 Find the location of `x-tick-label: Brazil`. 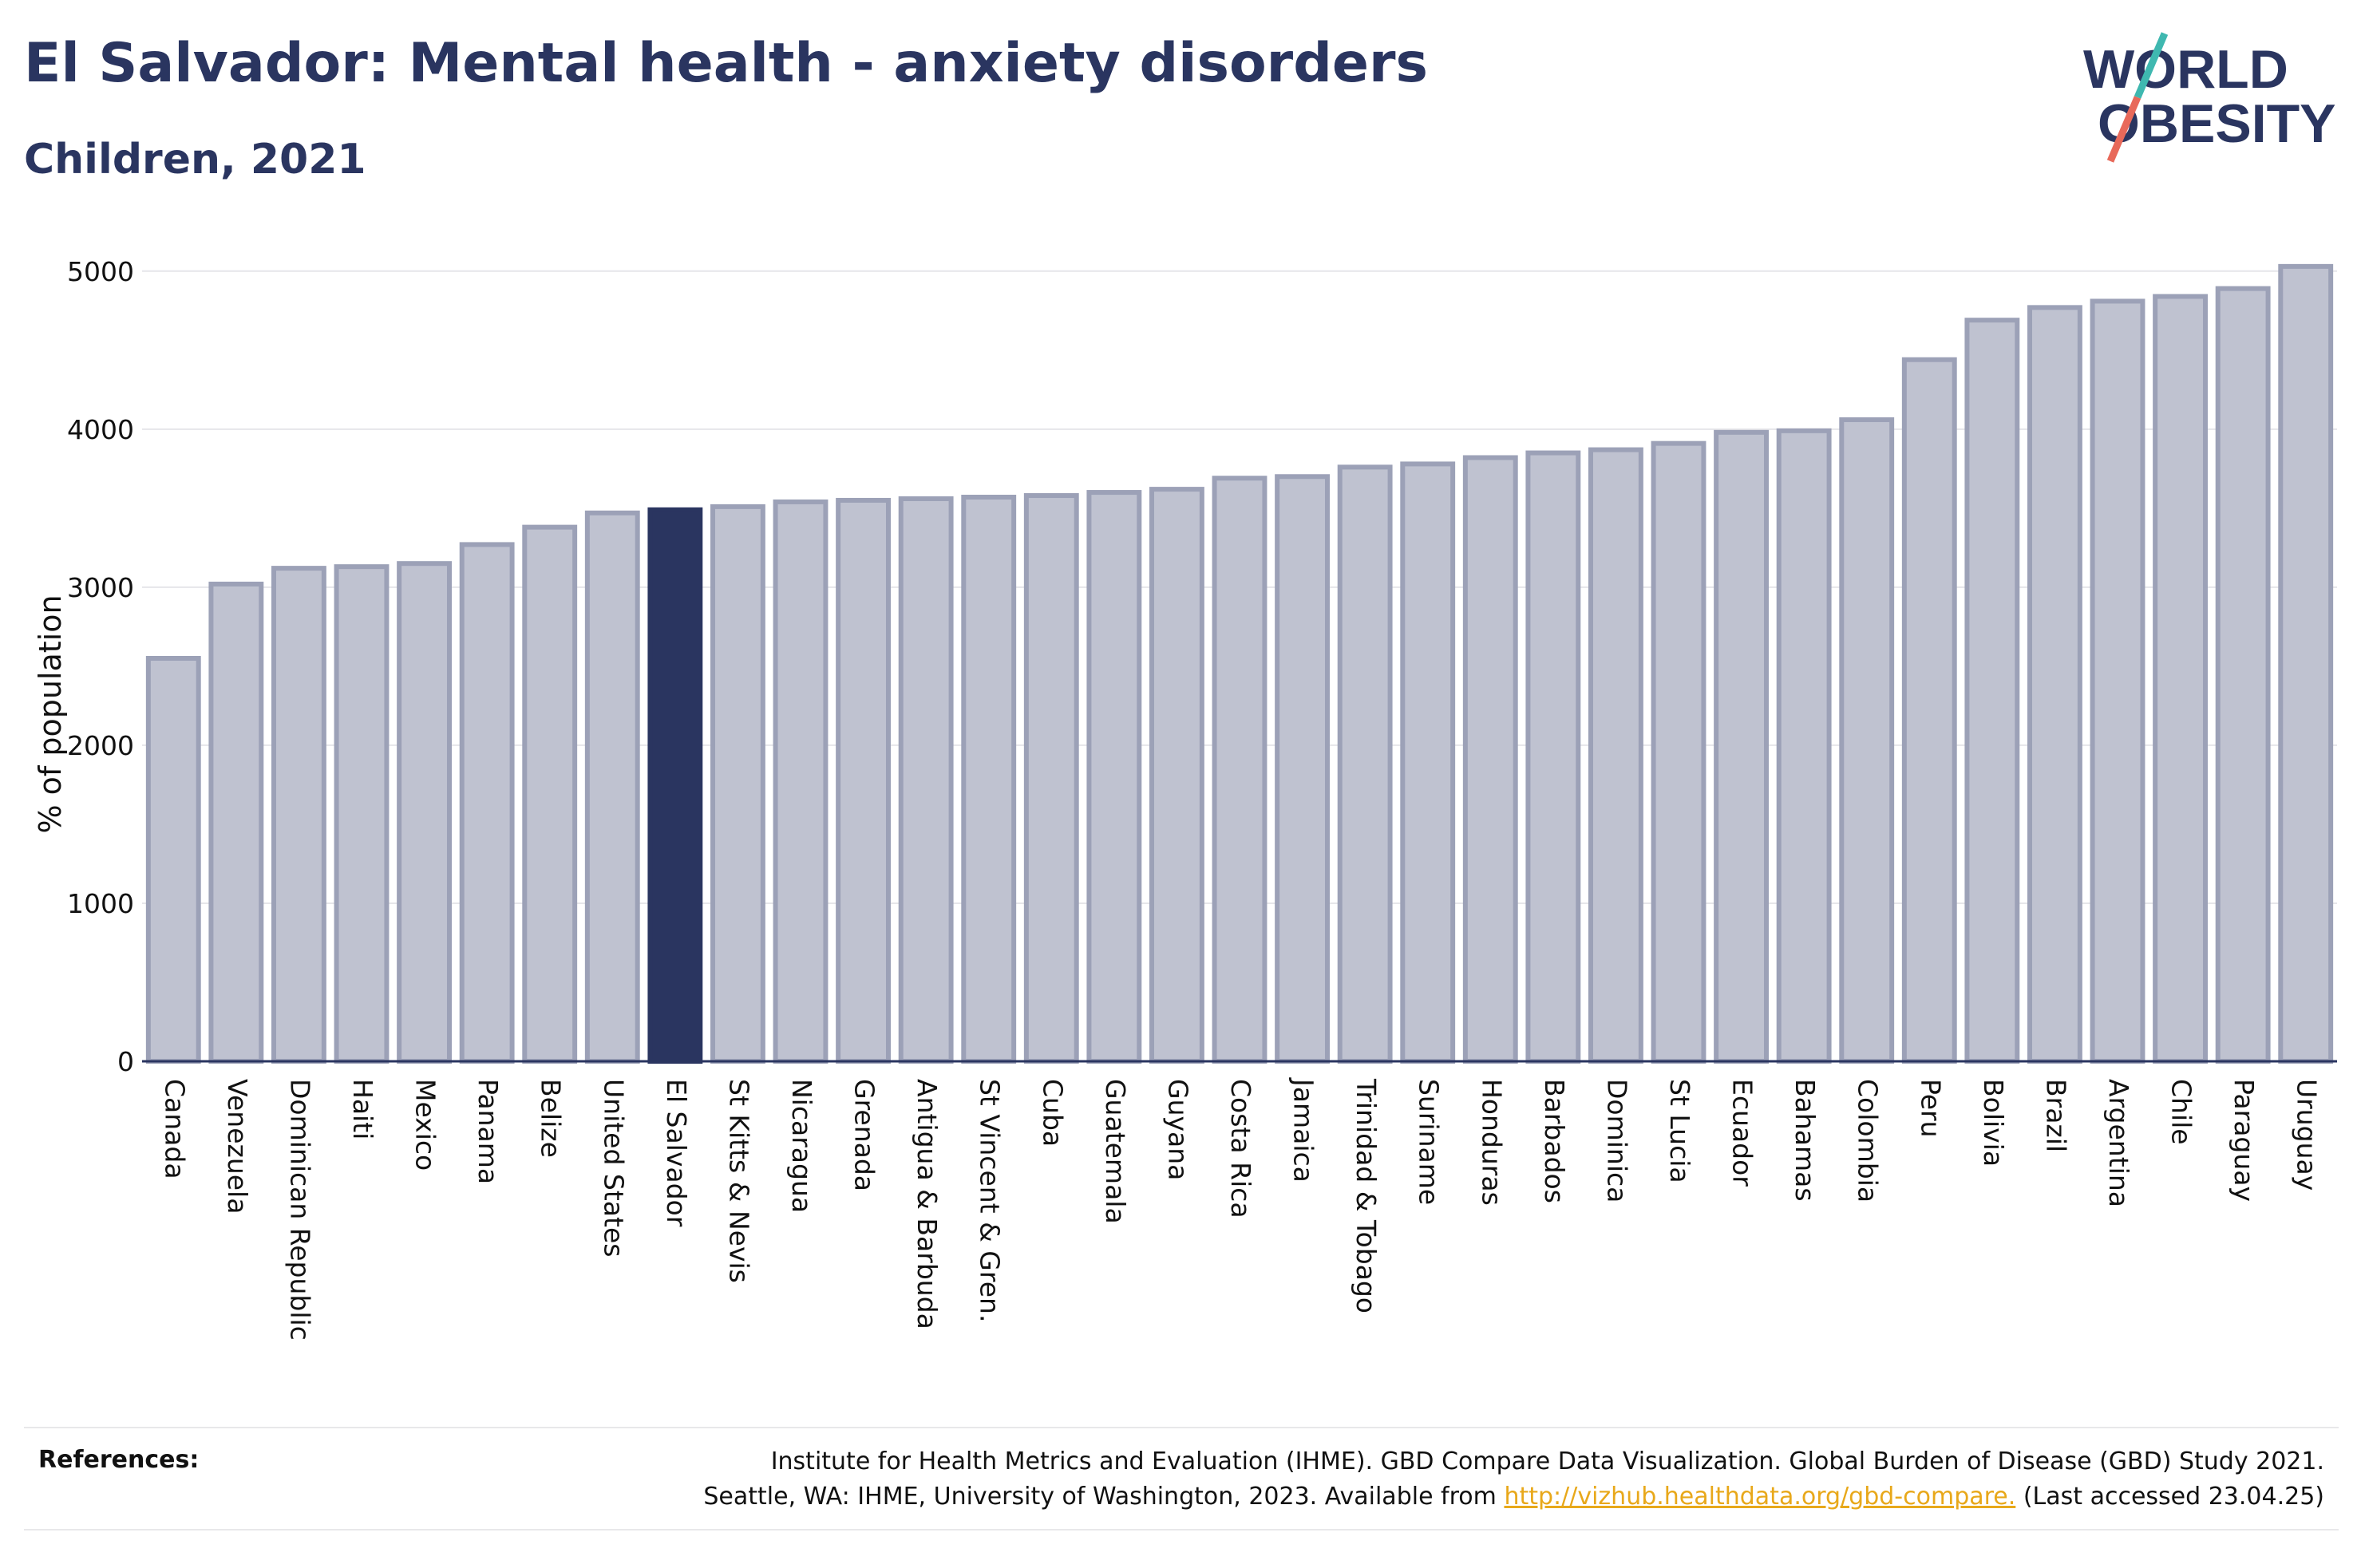

x-tick-label: Brazil is located at coordinates (2055, 1115).